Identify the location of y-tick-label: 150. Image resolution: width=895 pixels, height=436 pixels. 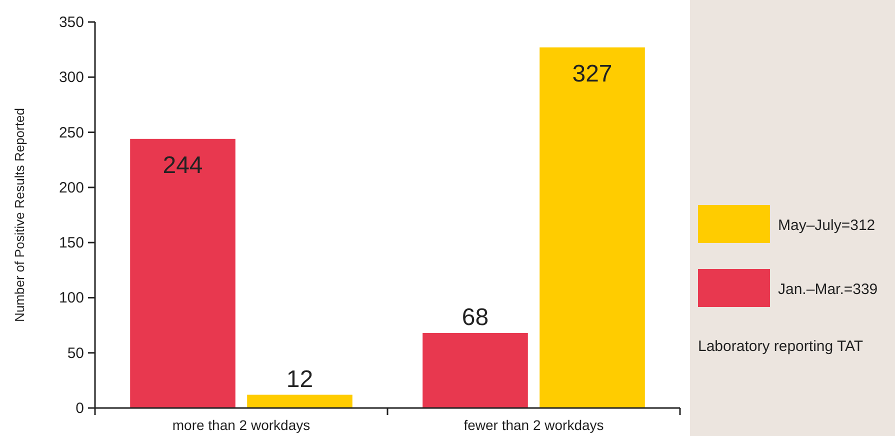
(71, 243).